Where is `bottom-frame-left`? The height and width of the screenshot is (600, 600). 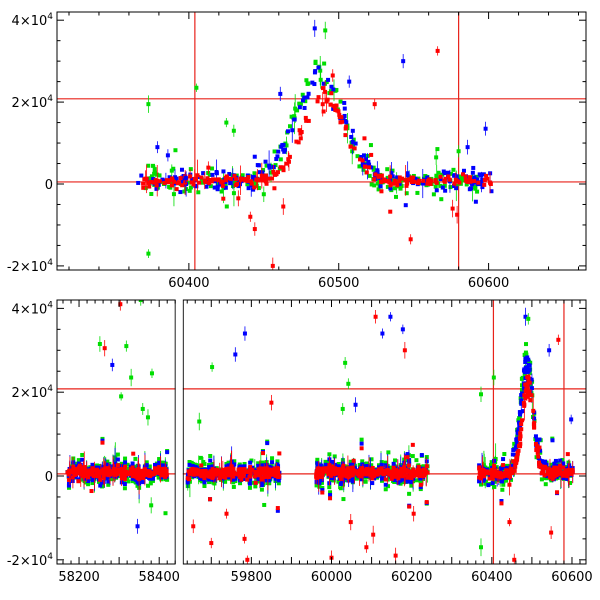 bottom-frame-left is located at coordinates (116, 432).